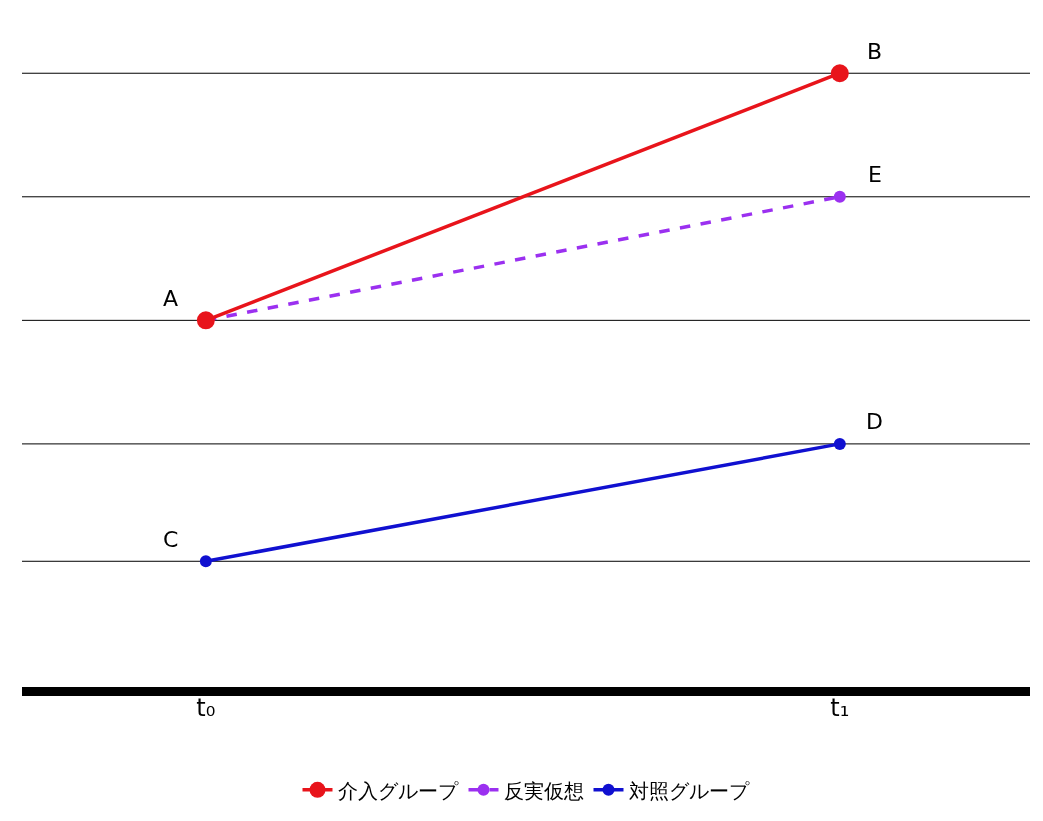 Image resolution: width=1043 pixels, height=821 pixels. I want to click on annotation: D, so click(874, 421).